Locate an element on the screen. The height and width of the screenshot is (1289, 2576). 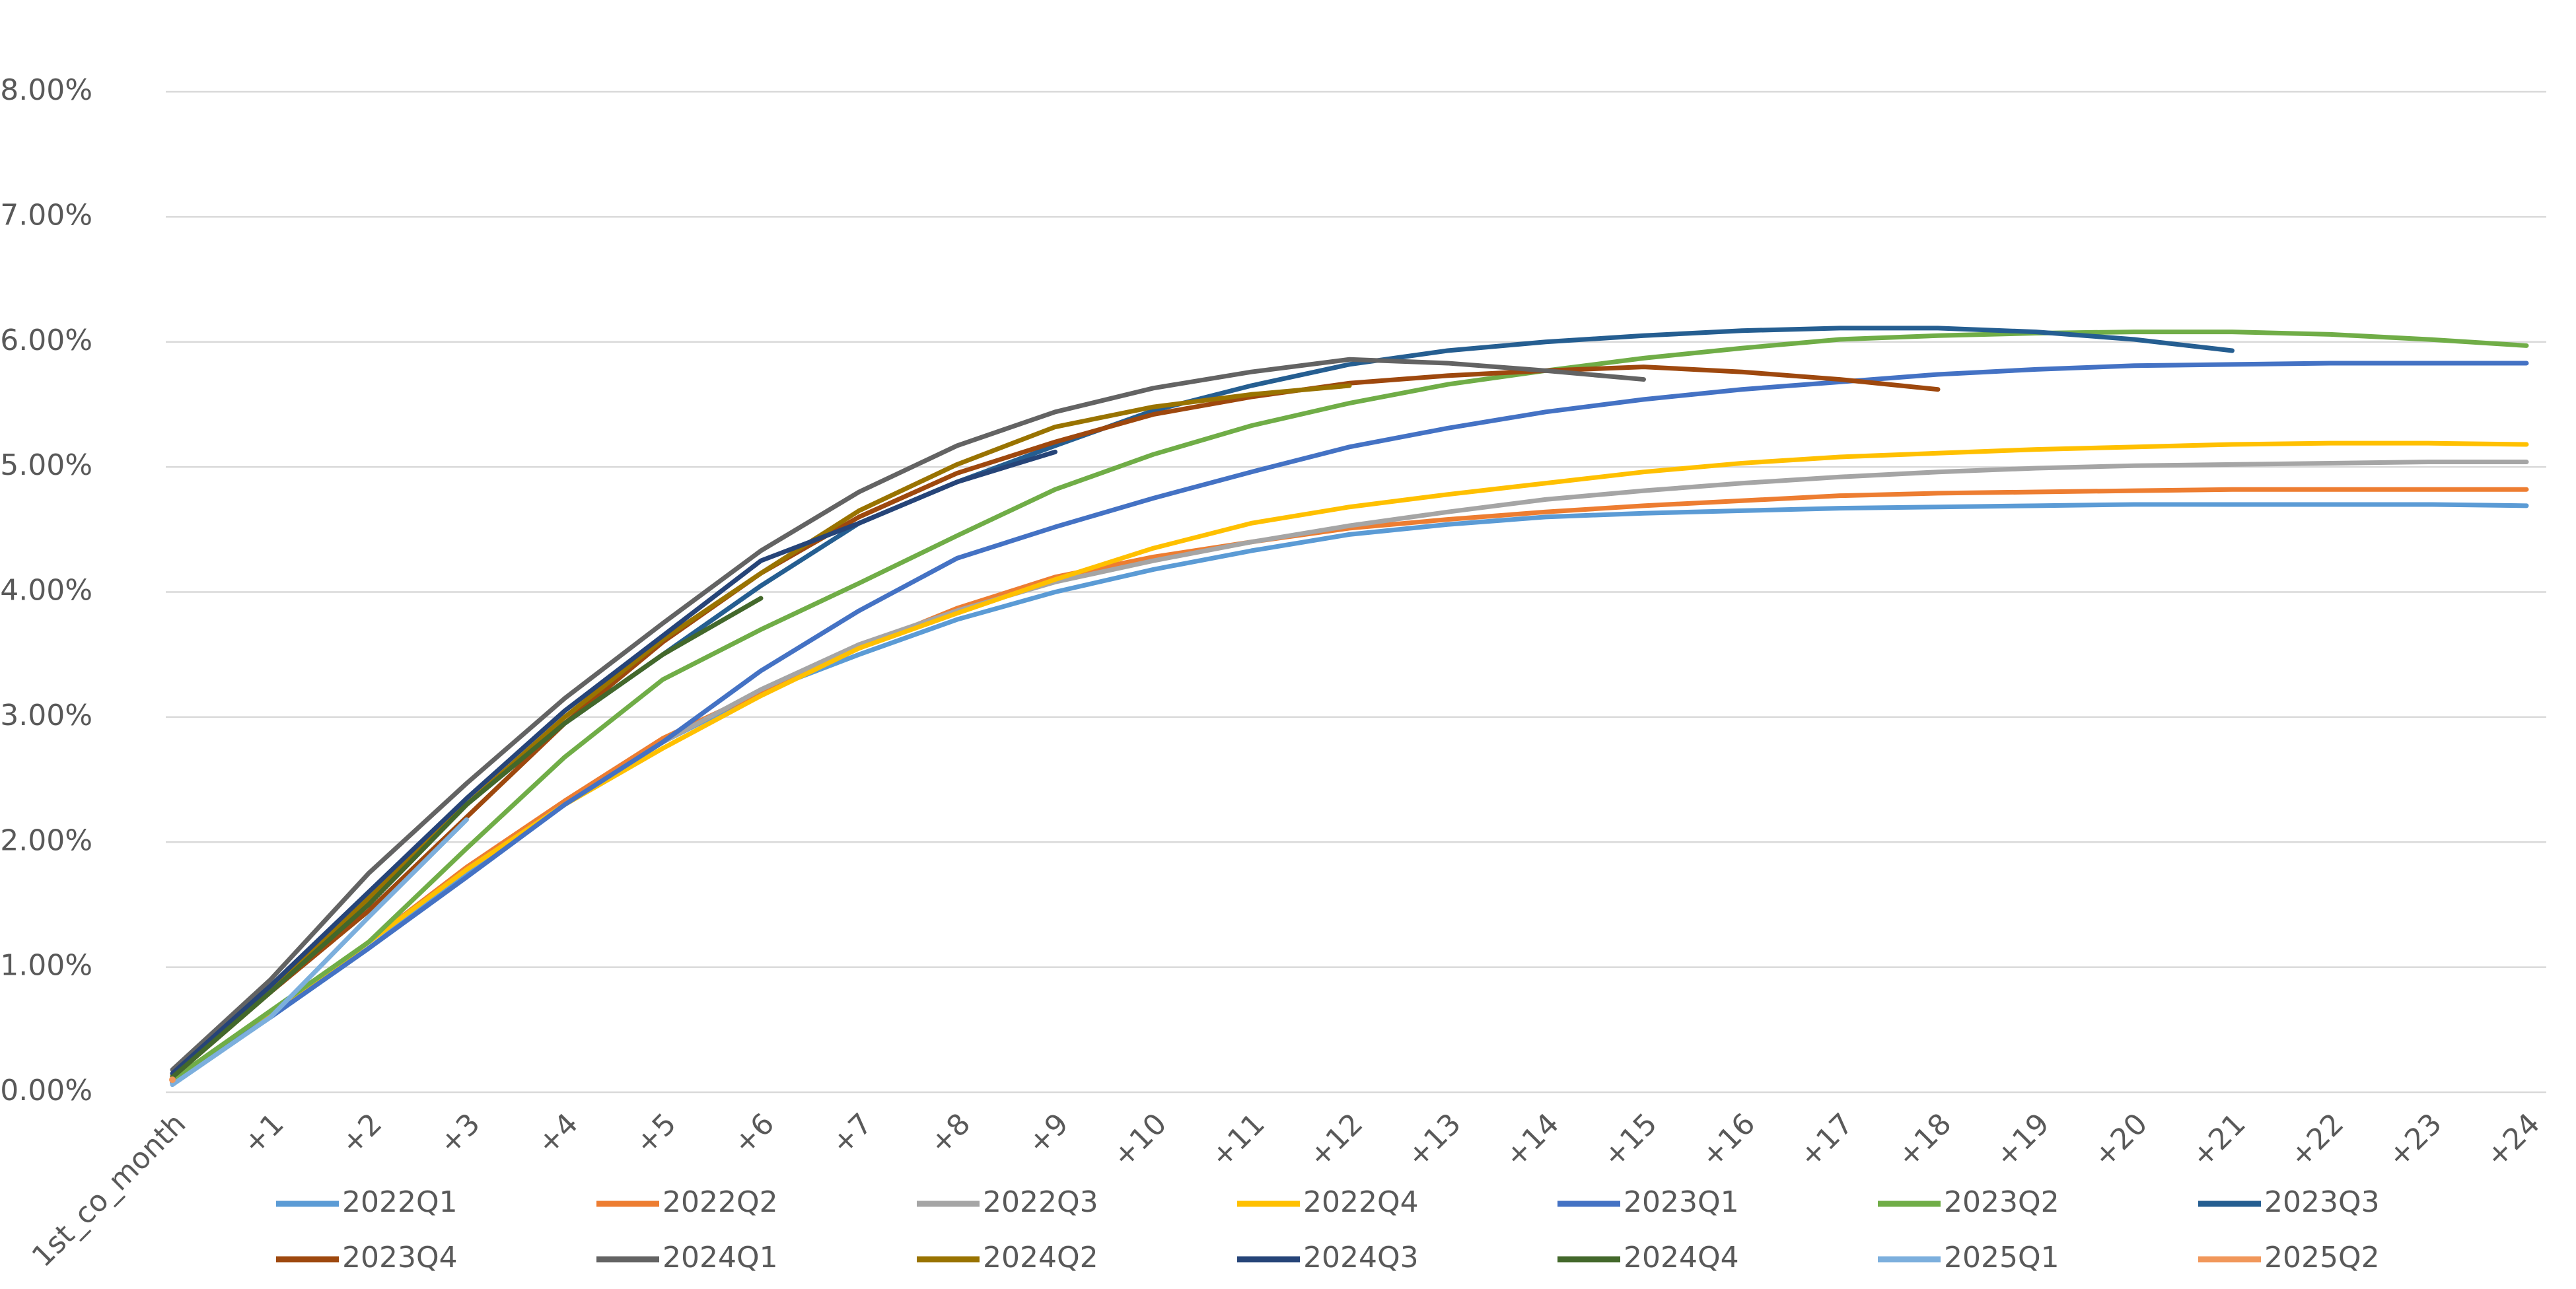
x-tick-label: +5 is located at coordinates (656, 1134).